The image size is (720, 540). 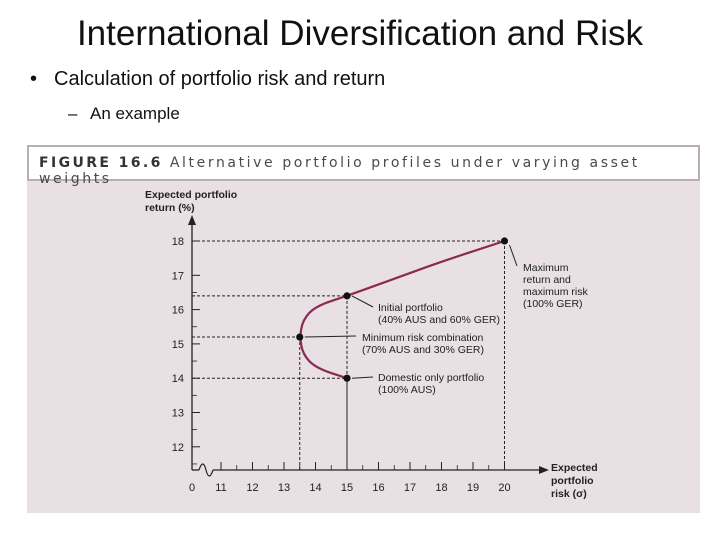 What do you see at coordinates (220, 488) in the screenshot?
I see `x-tick-label: 11` at bounding box center [220, 488].